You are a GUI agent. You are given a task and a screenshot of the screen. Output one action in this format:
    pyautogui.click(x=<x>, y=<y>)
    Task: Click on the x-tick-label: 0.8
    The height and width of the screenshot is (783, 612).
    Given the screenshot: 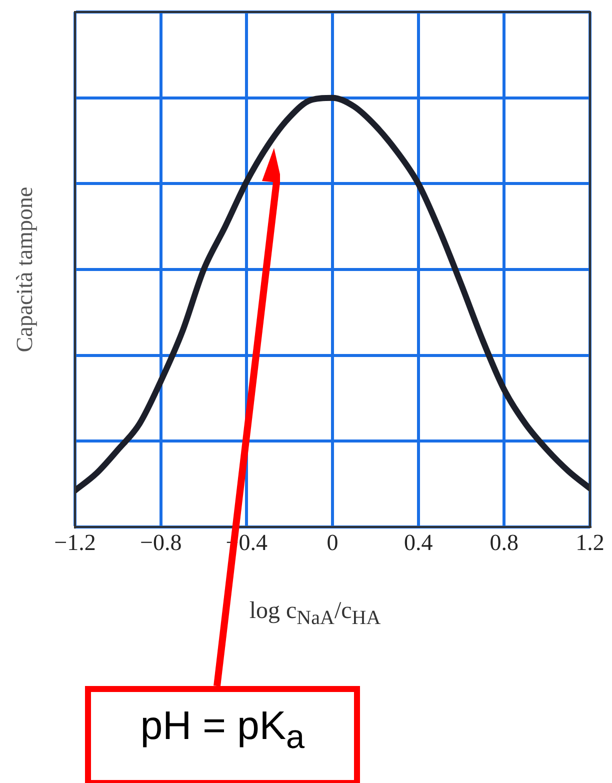 What is the action you would take?
    pyautogui.click(x=504, y=542)
    